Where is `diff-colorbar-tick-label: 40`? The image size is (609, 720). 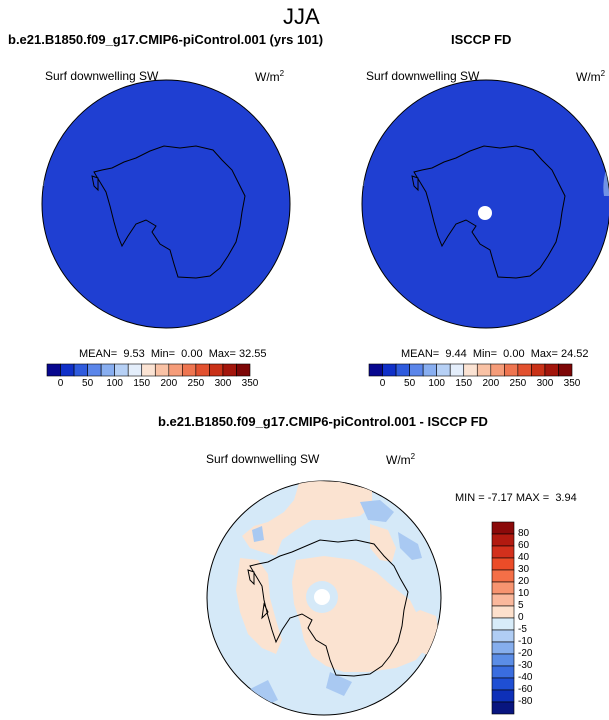
diff-colorbar-tick-label: 40 is located at coordinates (524, 557).